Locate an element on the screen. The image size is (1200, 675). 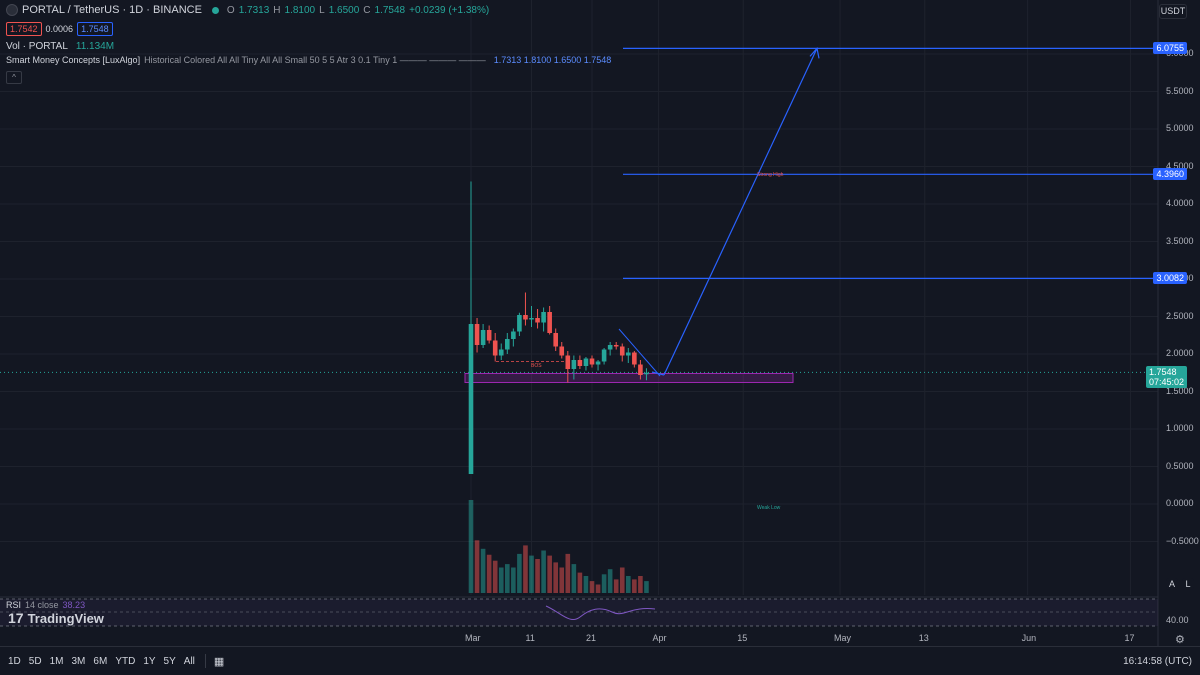
target-1-price-tag: 6.0755 is located at coordinates (1170, 48).